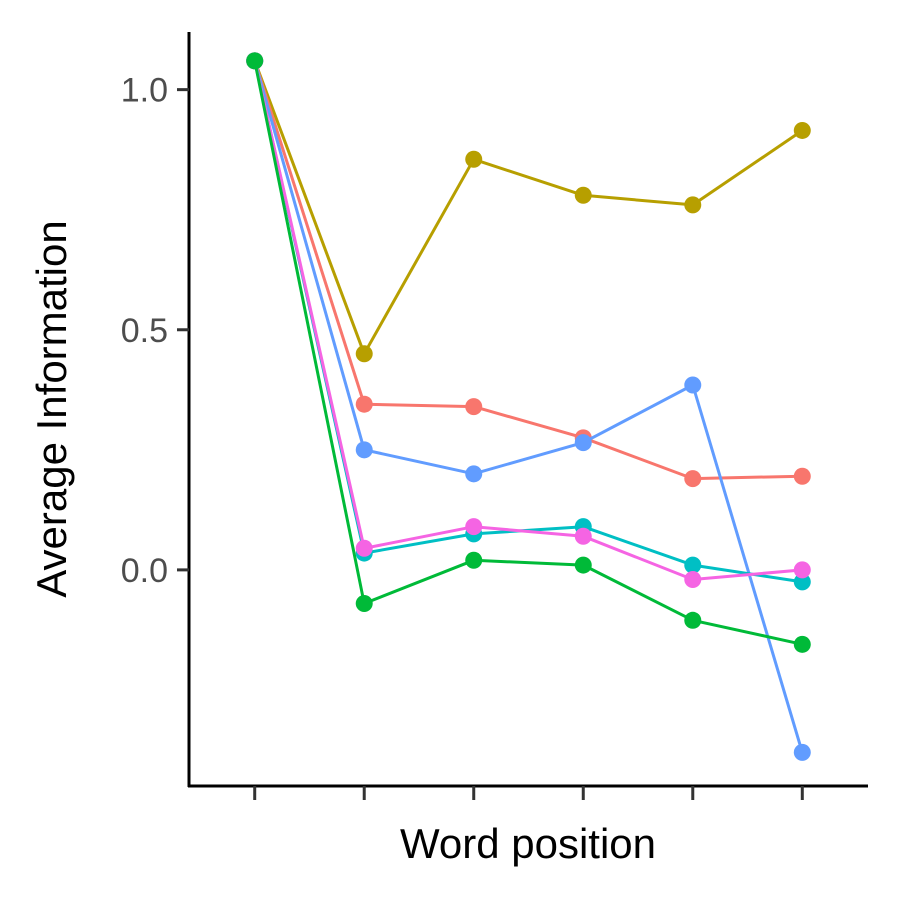  I want to click on x-ticks, so click(528, 793).